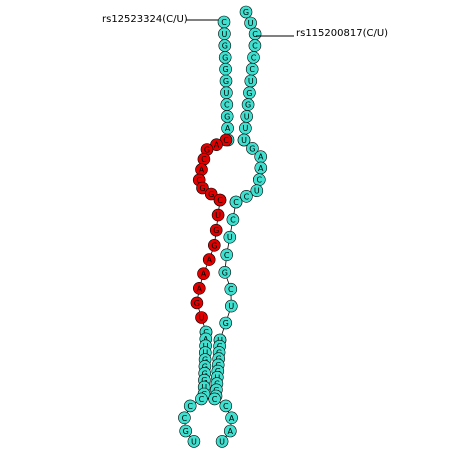  Describe the element at coordinates (342, 33) in the screenshot. I see `snp-label-rs115200817: rs115200817(C/U)` at that location.